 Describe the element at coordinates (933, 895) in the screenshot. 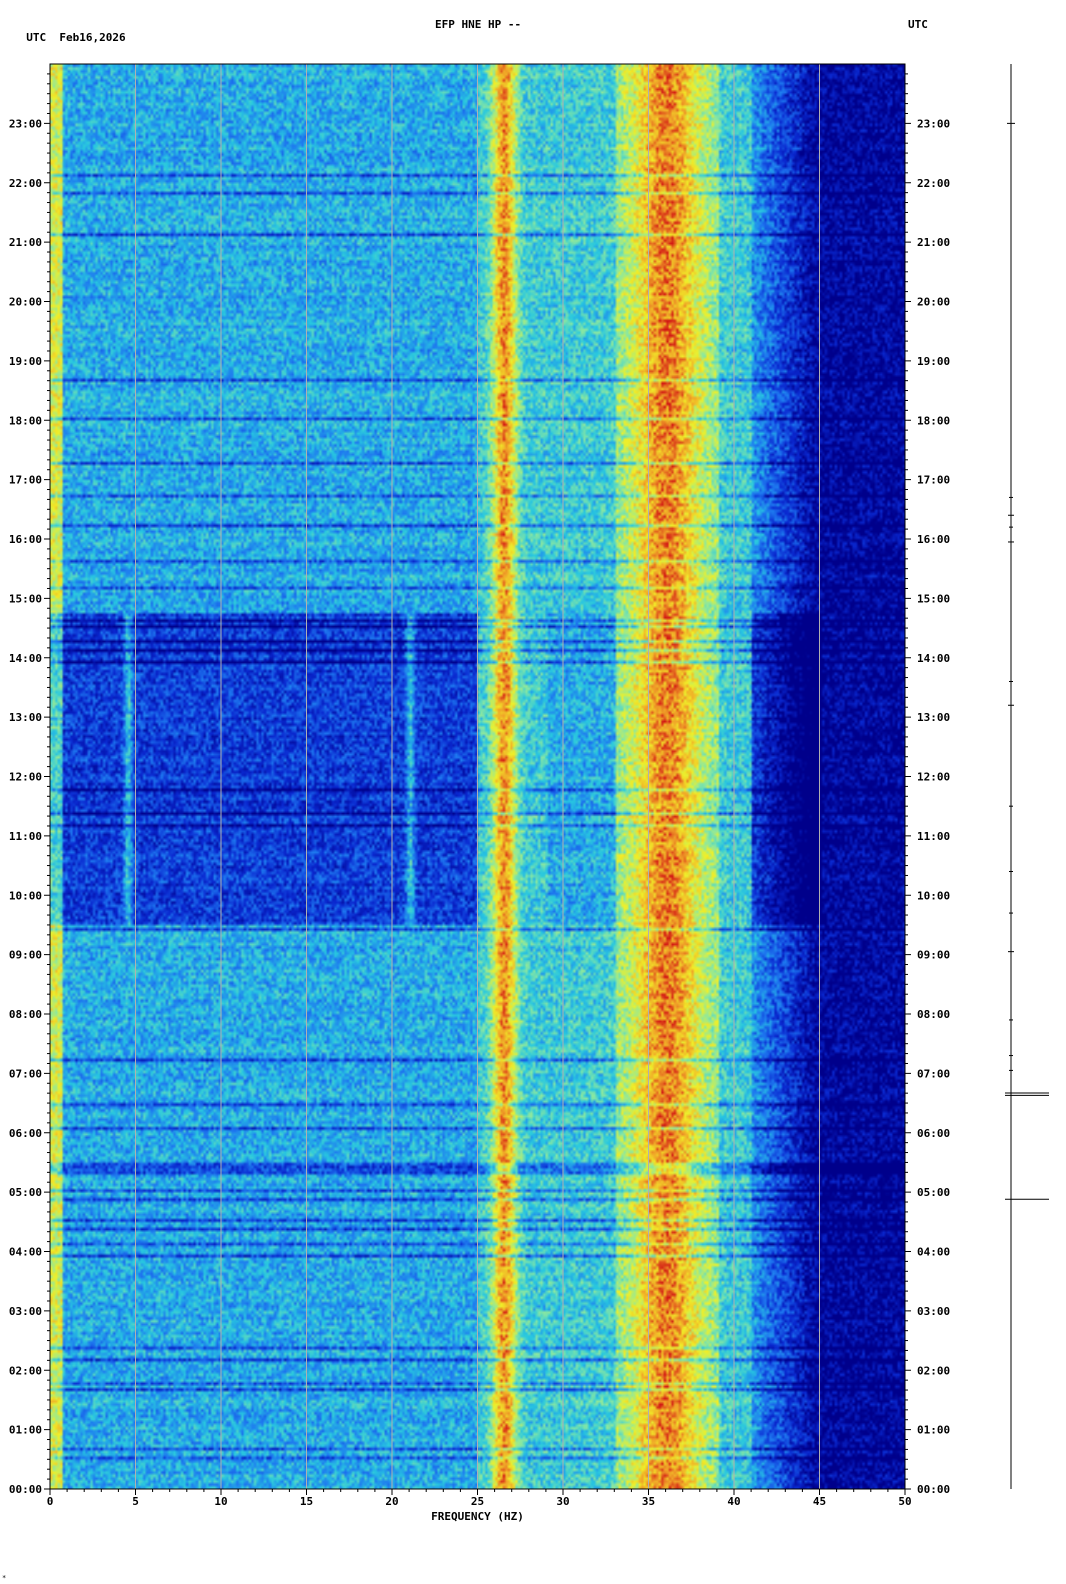

I see `y-tick-label-right: 10:00` at that location.